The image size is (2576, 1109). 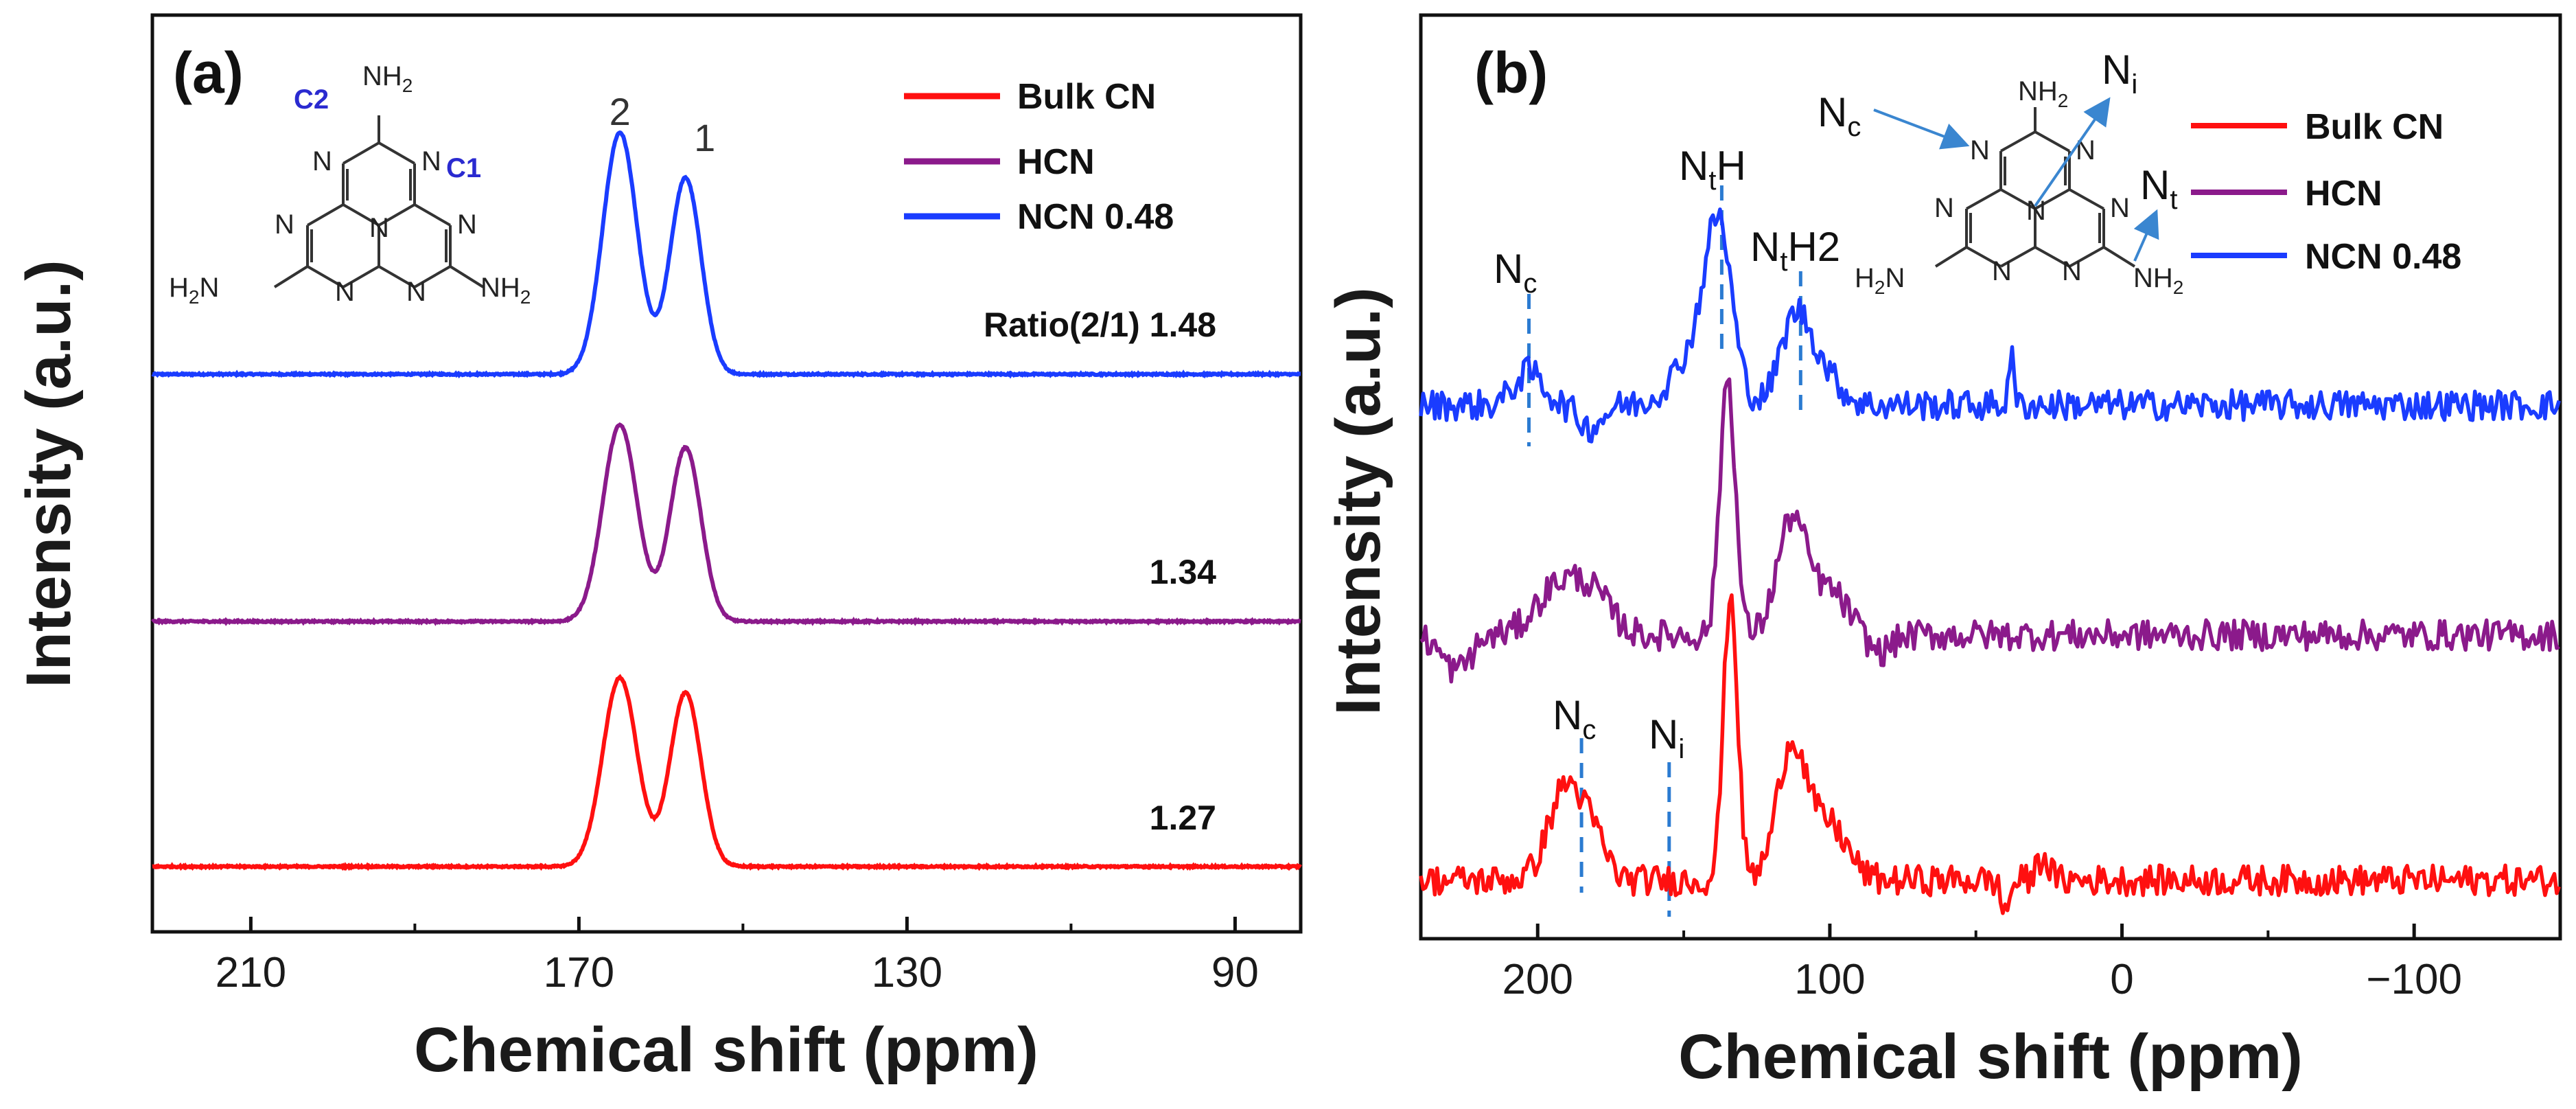 What do you see at coordinates (2158, 280) in the screenshot?
I see `panel-b-structure-nh2-right: NH2` at bounding box center [2158, 280].